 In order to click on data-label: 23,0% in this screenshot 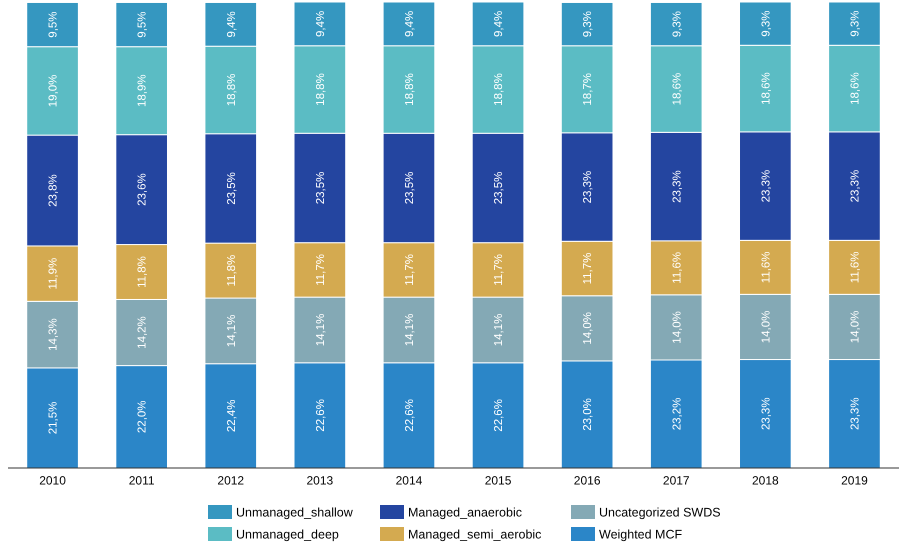, I will do `click(588, 414)`.